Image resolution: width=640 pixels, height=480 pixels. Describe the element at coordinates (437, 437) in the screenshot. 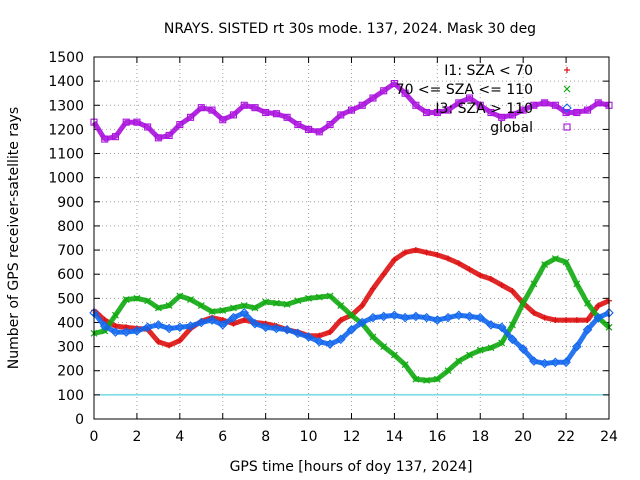

I see `x-tick-label: 16` at that location.